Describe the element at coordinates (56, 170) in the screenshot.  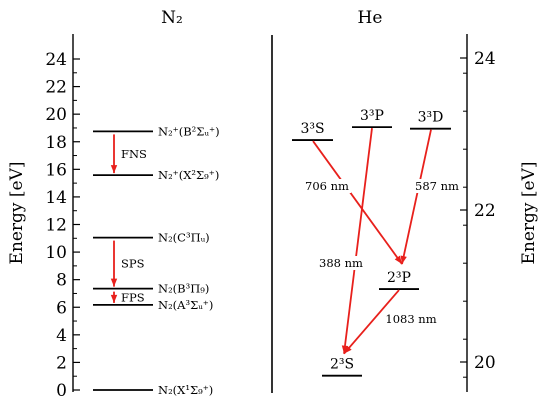
I see `left-tick-label: 16` at that location.